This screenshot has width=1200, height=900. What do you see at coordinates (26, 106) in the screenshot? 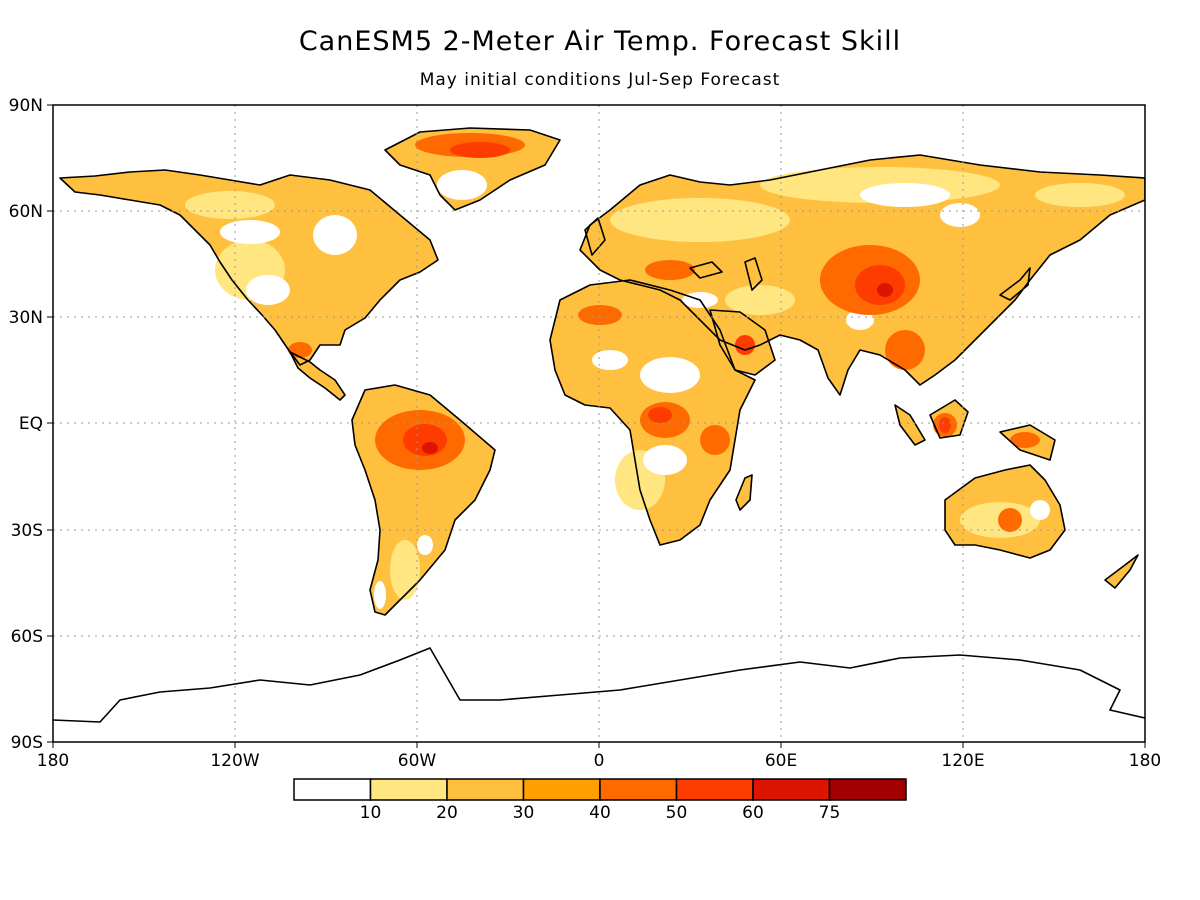
I see `y-tick-label: 90N` at bounding box center [26, 106].